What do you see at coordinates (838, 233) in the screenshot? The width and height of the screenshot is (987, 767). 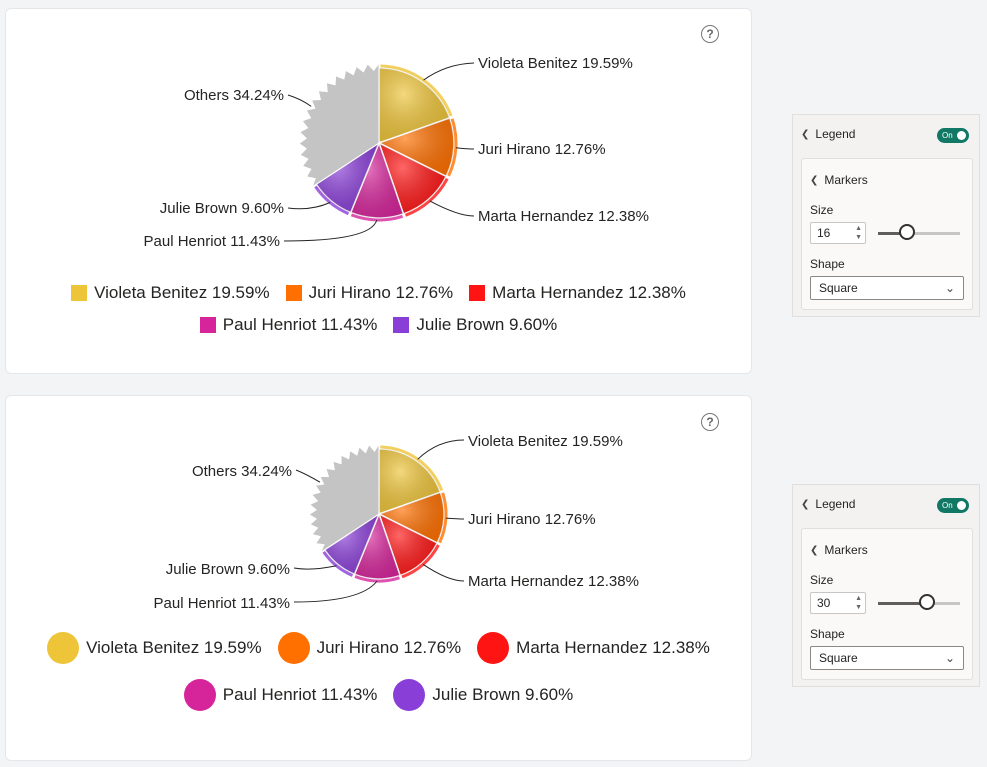 I see `size-spinner: 16 ▲ ▼` at bounding box center [838, 233].